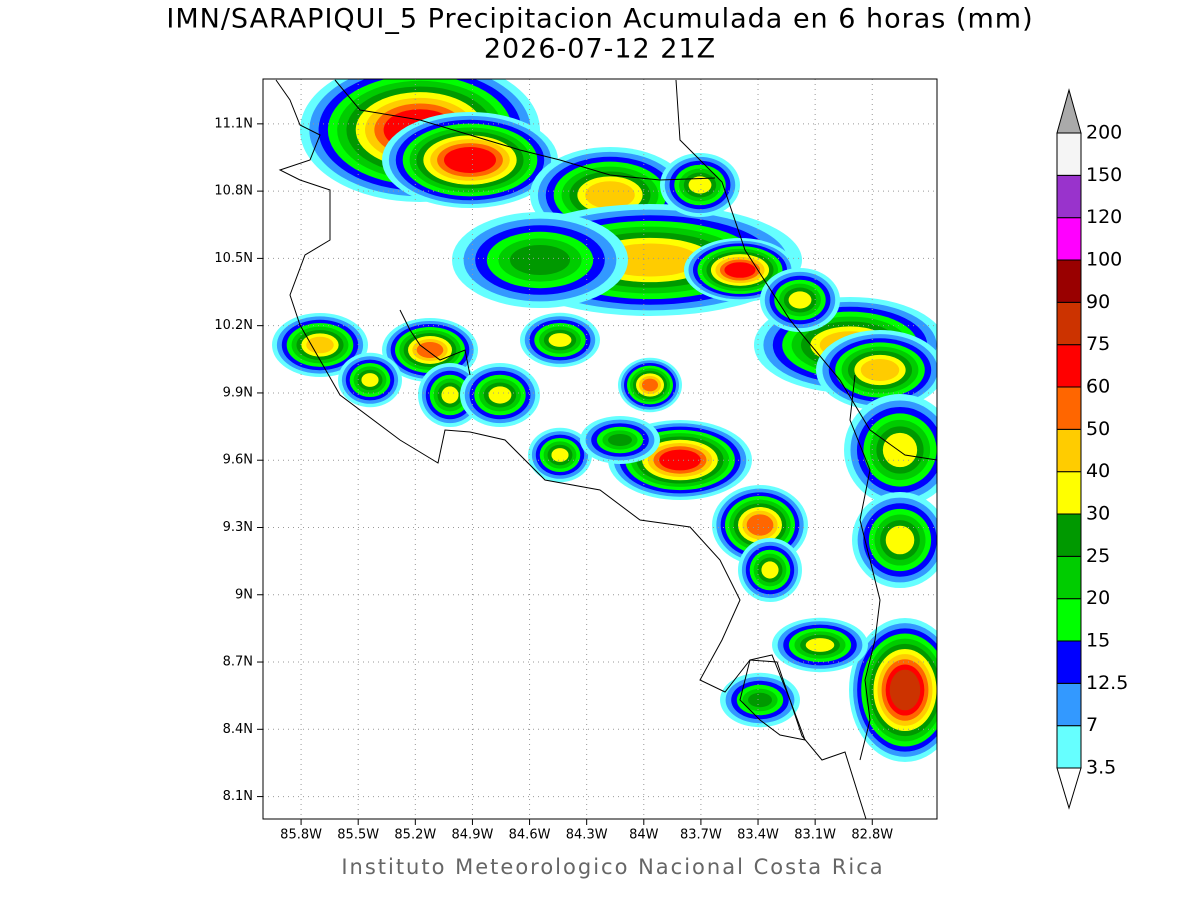  I want to click on y-tick-label: 9N, so click(244, 594).